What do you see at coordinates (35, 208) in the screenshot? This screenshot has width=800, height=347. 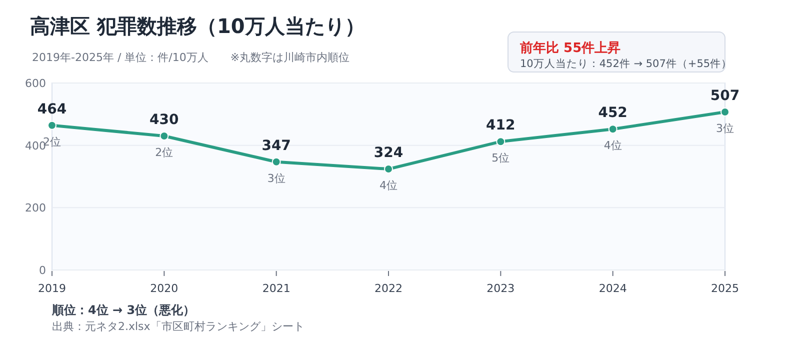 I see `y-tick-label: 200` at bounding box center [35, 208].